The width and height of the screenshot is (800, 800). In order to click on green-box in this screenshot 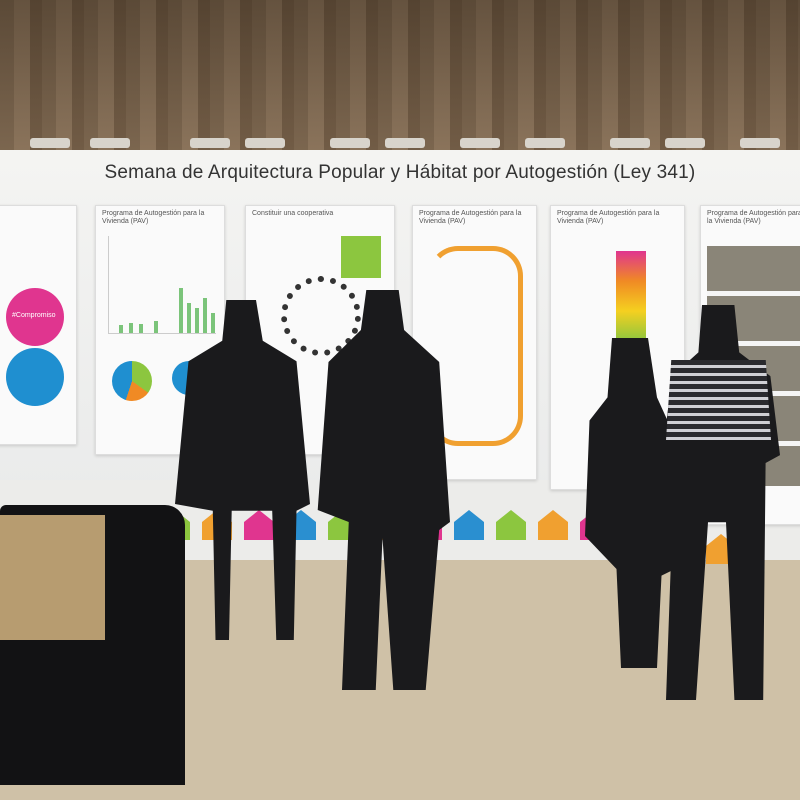, I will do `click(361, 257)`.